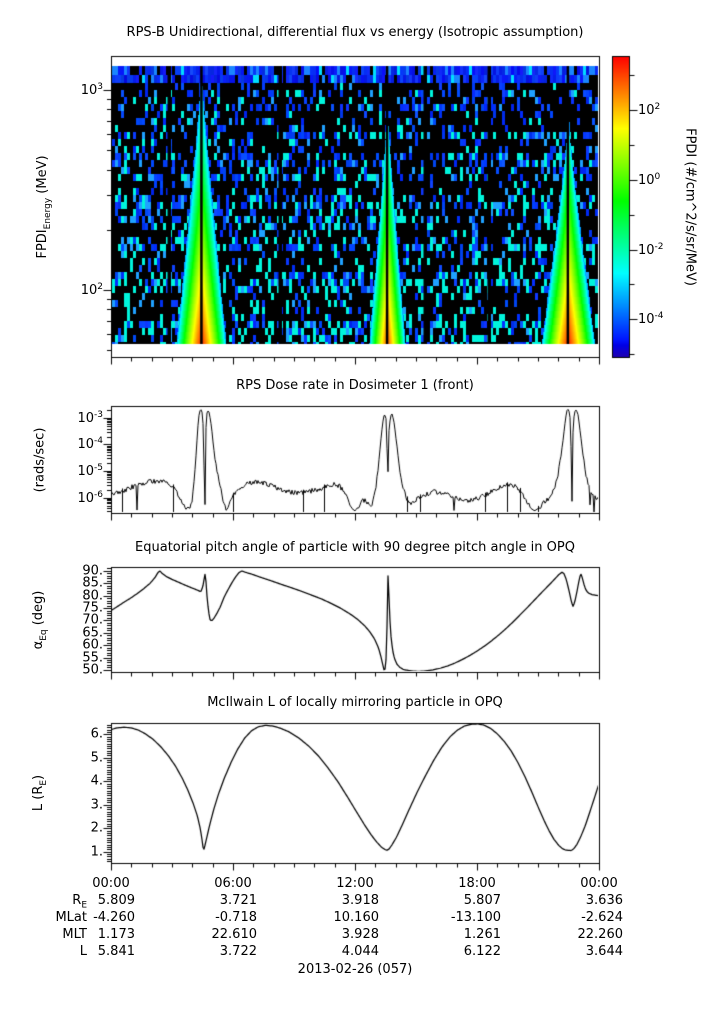  Describe the element at coordinates (92, 583) in the screenshot. I see `y-tick-label: 85.` at that location.